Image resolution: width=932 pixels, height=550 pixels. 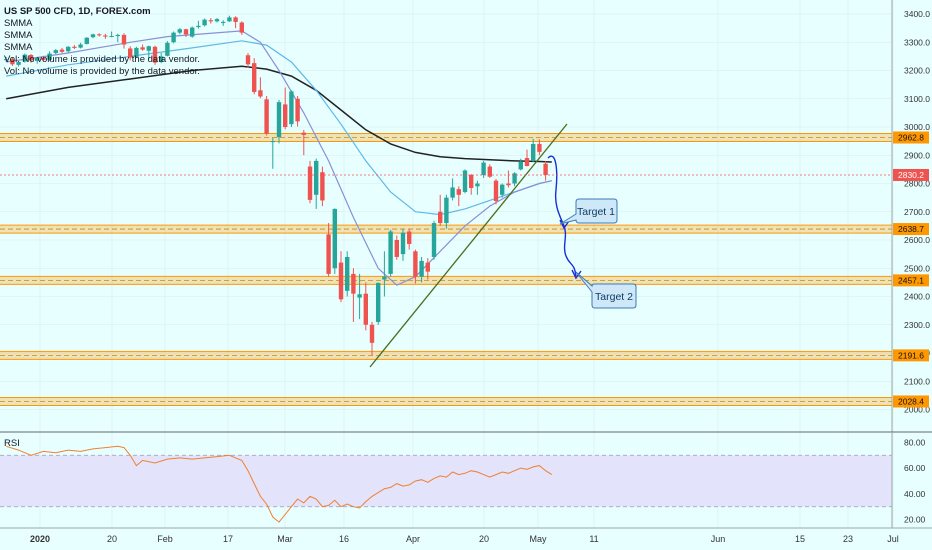 What do you see at coordinates (588, 211) in the screenshot?
I see `target-1-callout: Target 1` at bounding box center [588, 211].